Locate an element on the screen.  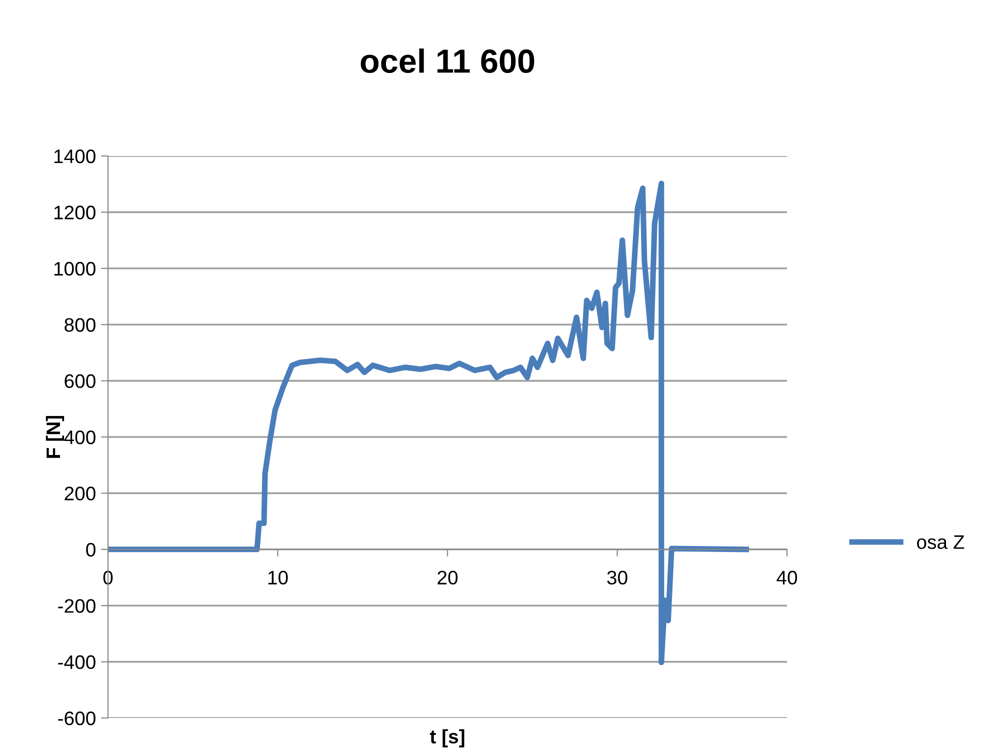
x-axis-title: t [s] is located at coordinates (447, 738).